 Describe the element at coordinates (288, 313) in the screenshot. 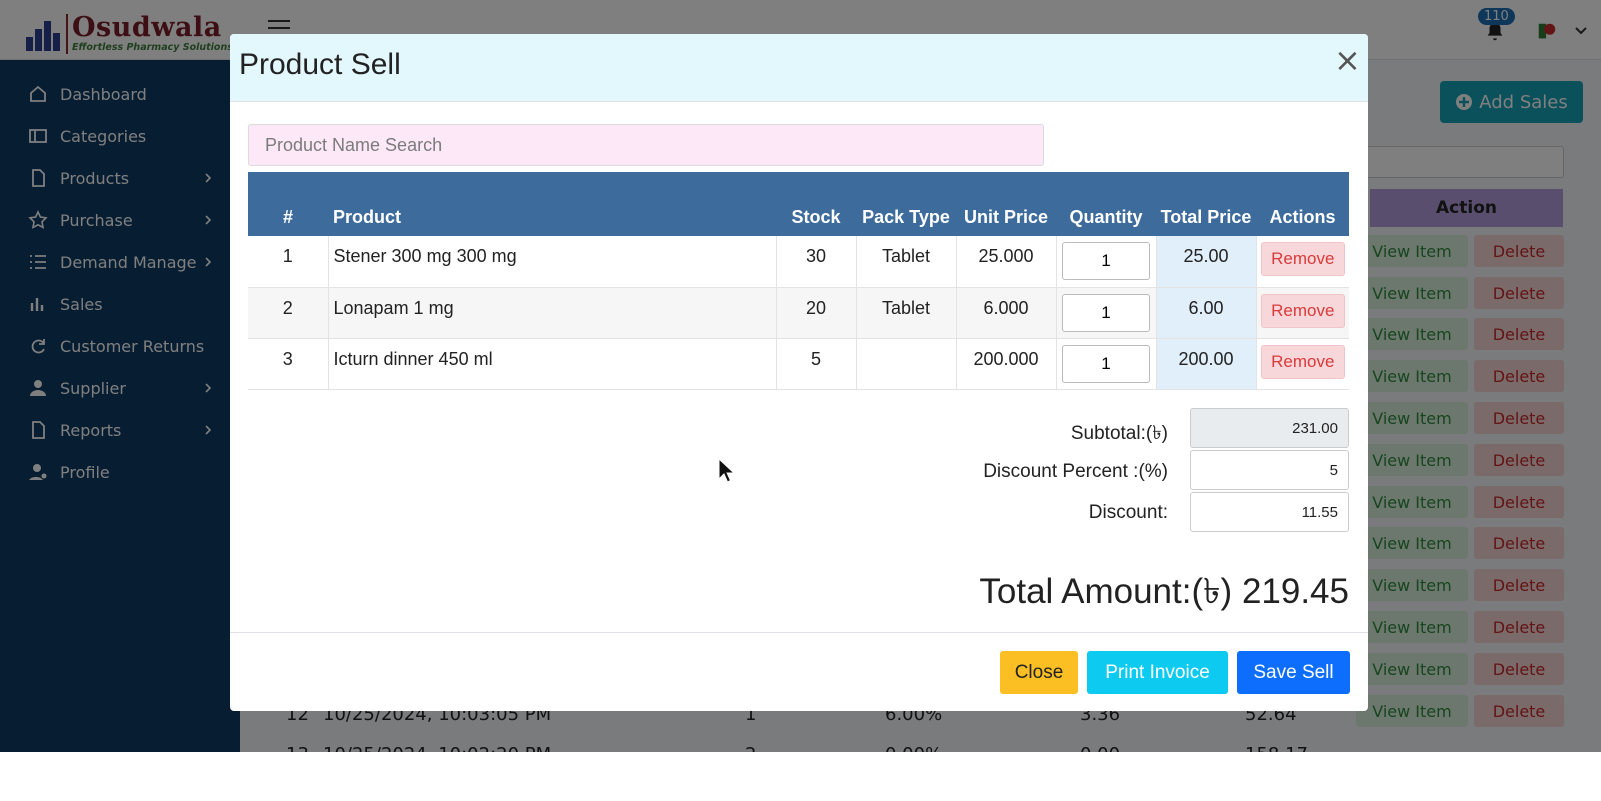

I see `row-number: 2` at that location.